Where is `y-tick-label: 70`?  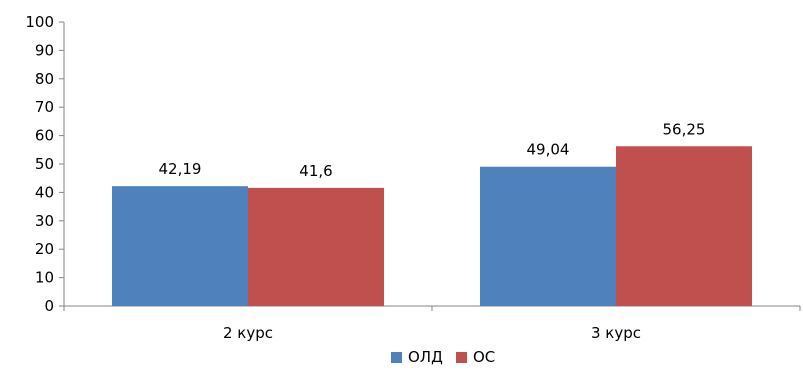
y-tick-label: 70 is located at coordinates (44, 107).